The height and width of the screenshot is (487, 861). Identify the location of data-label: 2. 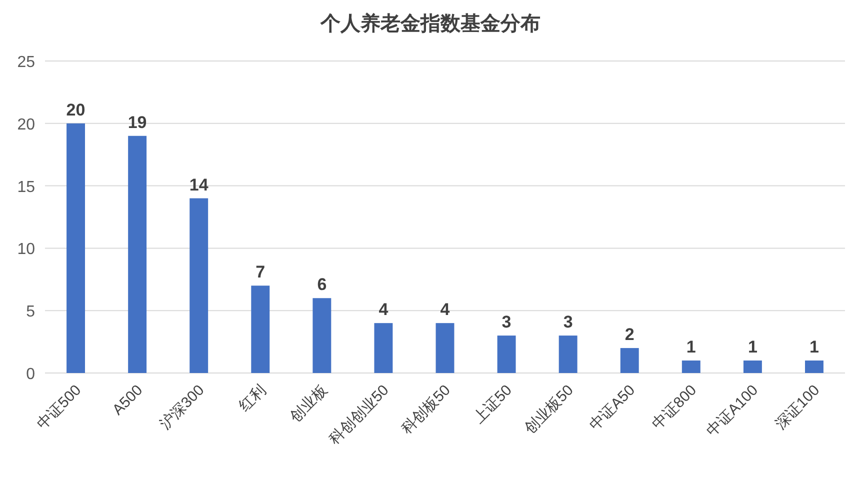
(629, 334).